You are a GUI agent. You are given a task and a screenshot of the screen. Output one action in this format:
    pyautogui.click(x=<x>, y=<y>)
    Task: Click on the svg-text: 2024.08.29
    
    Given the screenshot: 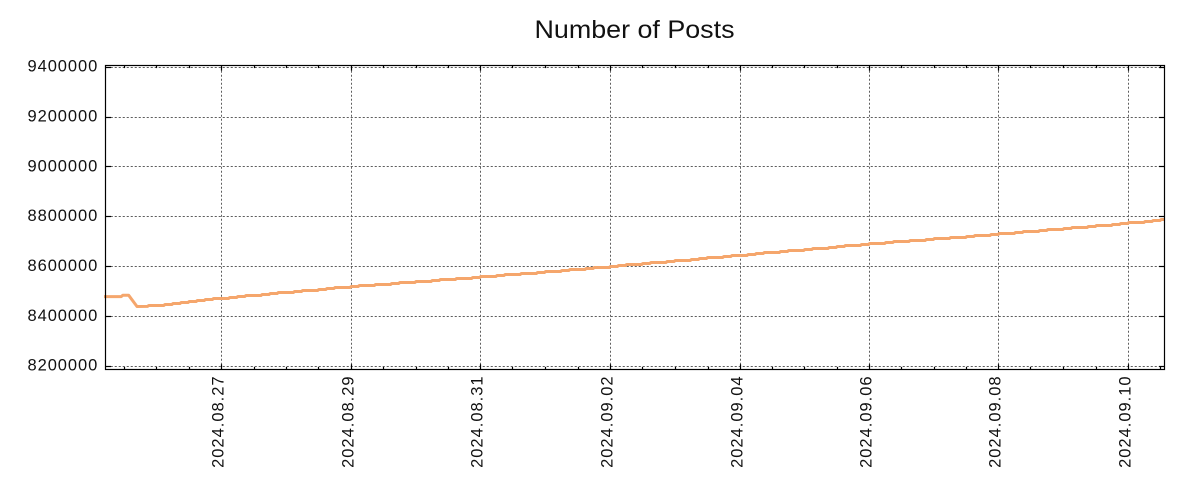 What is the action you would take?
    pyautogui.click(x=349, y=422)
    